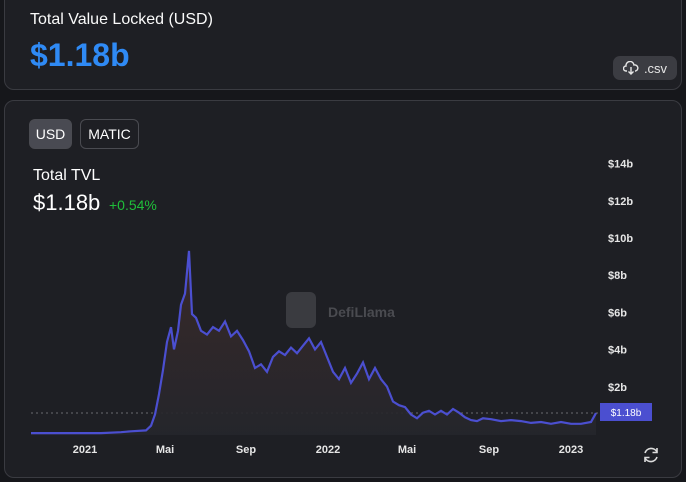 The height and width of the screenshot is (482, 686). Describe the element at coordinates (67, 175) in the screenshot. I see `total-tvl-label: Total TVL` at that location.